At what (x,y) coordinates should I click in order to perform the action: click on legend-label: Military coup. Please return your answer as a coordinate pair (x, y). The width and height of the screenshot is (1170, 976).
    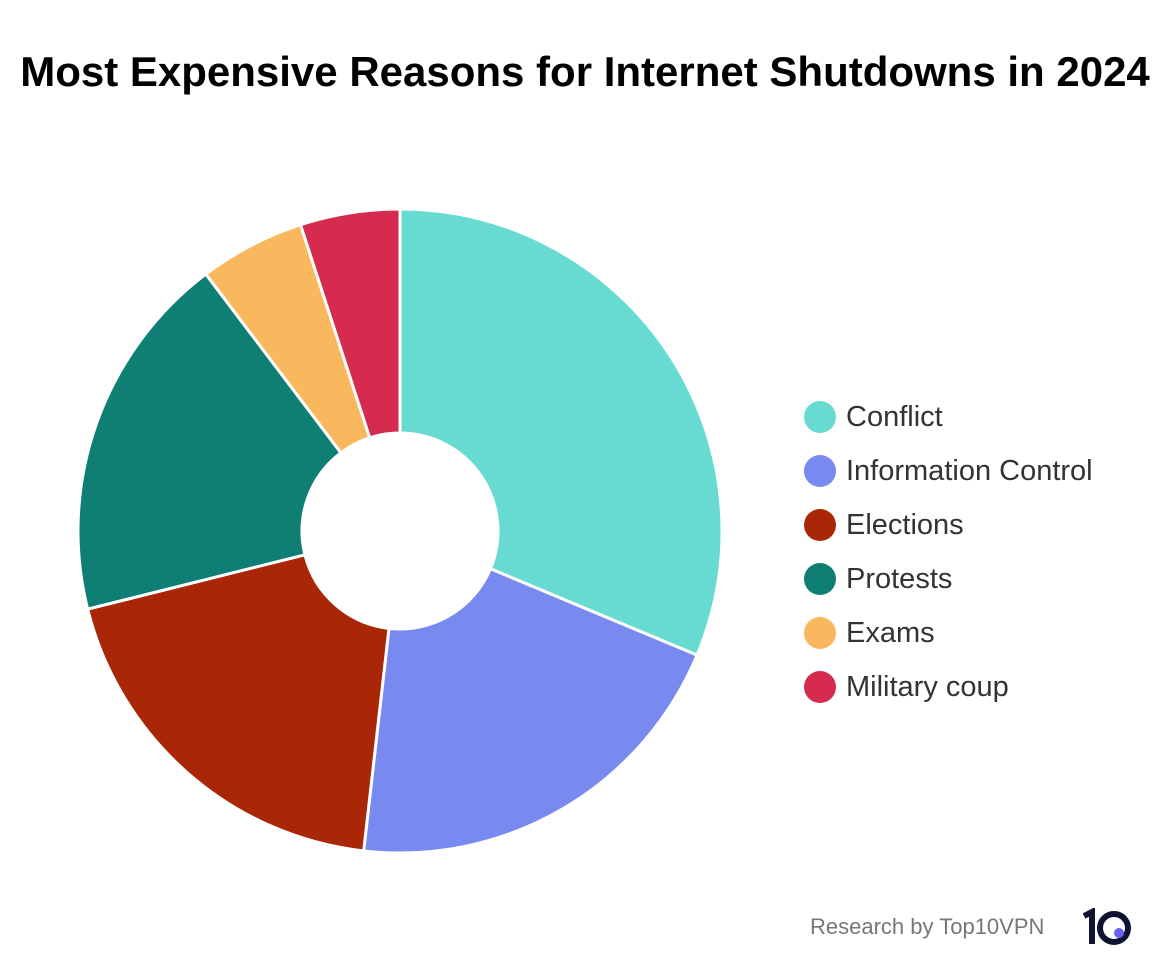
    Looking at the image, I should click on (927, 686).